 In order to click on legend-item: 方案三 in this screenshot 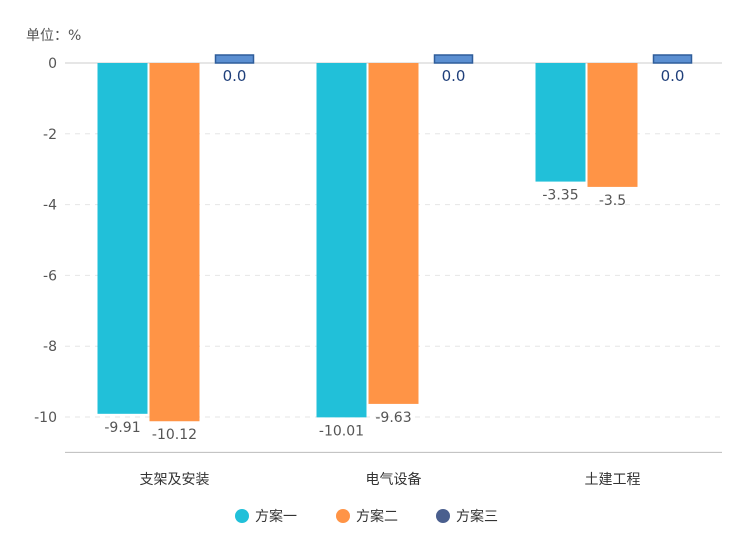, I will do `click(467, 516)`.